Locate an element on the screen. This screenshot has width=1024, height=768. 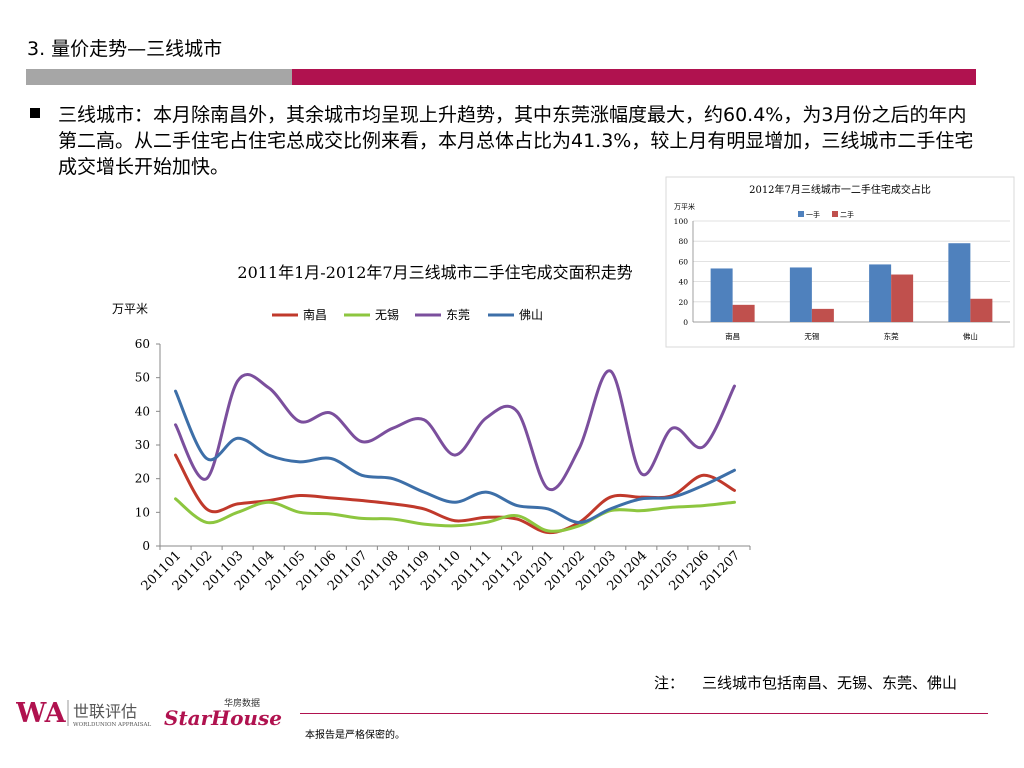
logo-wa-name: 世联评估 is located at coordinates (105, 711).